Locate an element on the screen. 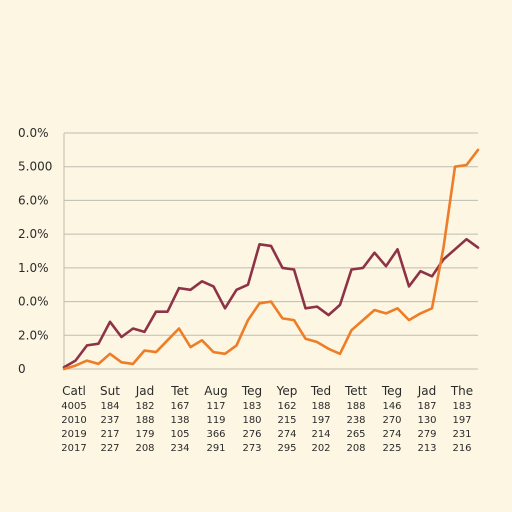 The width and height of the screenshot is (512, 512). x-value-label: 273 is located at coordinates (251, 448).